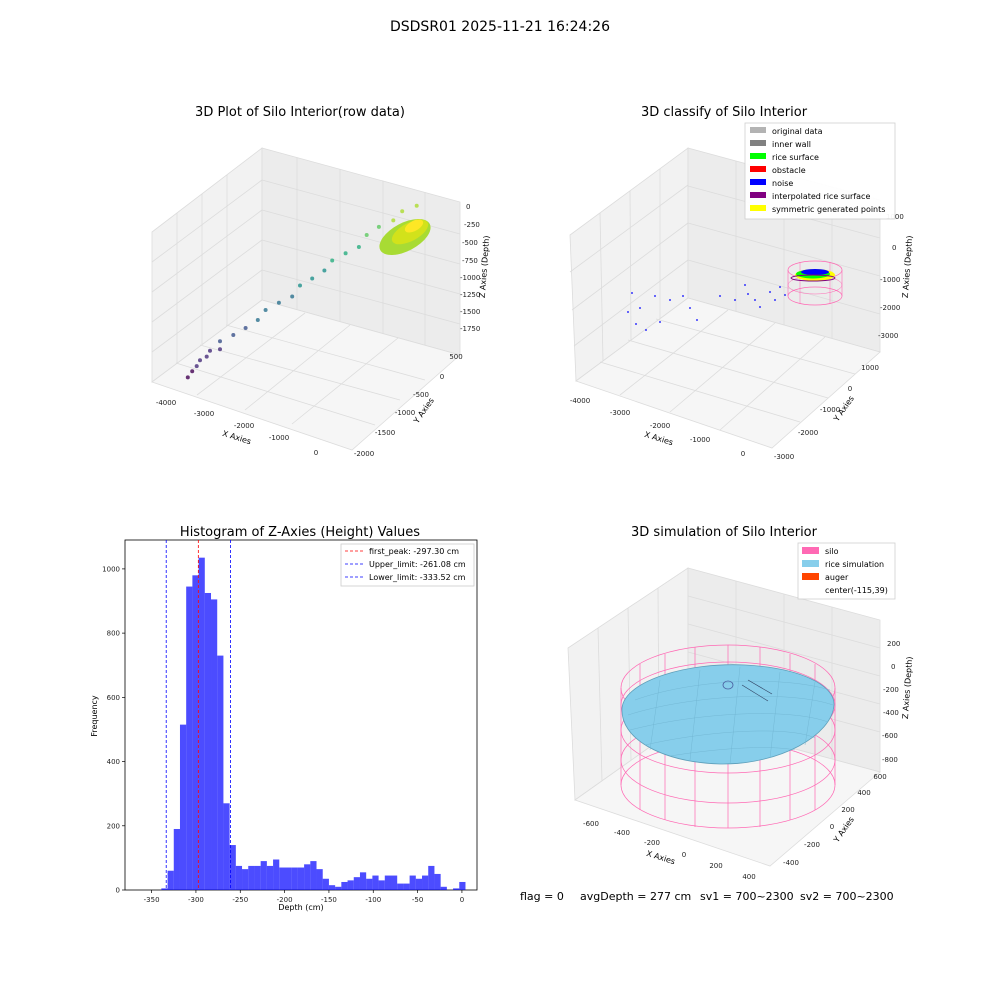 The width and height of the screenshot is (1000, 1000). What do you see at coordinates (815, 283) in the screenshot?
I see `classified-silo-cylinder` at bounding box center [815, 283].